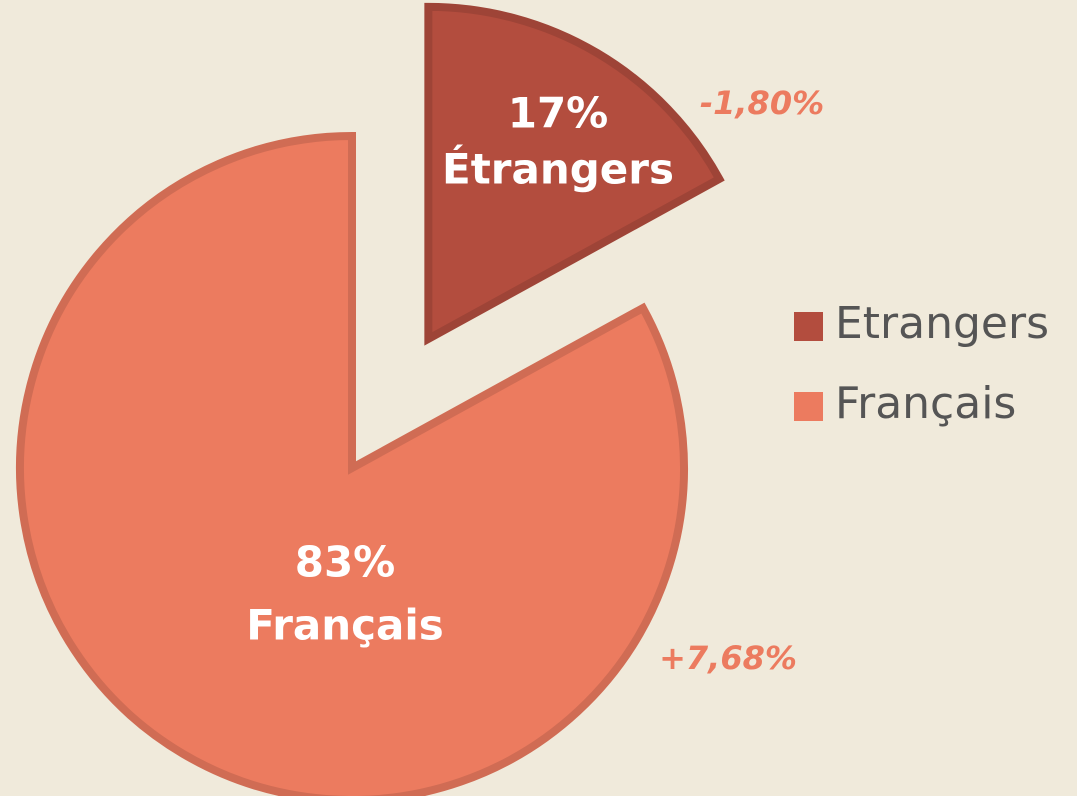 The image size is (1077, 796). I want to click on pie-slice, so click(574, 174).